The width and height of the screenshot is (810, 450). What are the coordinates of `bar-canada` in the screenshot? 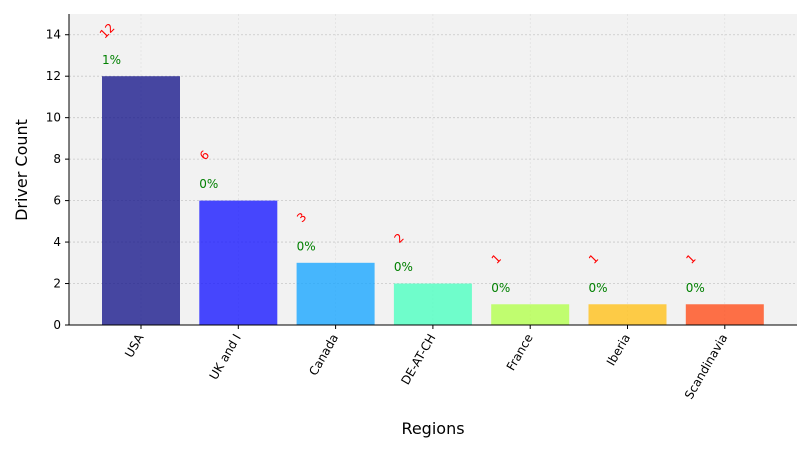 It's located at (335, 293).